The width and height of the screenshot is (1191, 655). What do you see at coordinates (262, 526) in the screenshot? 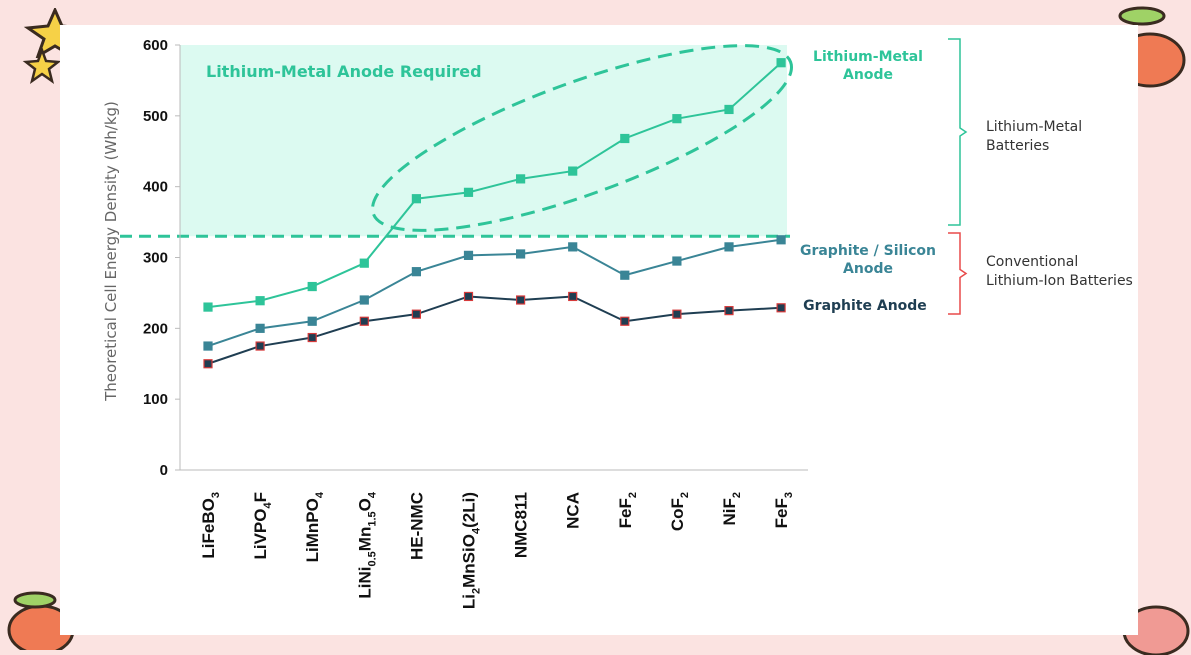
I see `x-tick-label: LiVPO4​F` at bounding box center [262, 526].